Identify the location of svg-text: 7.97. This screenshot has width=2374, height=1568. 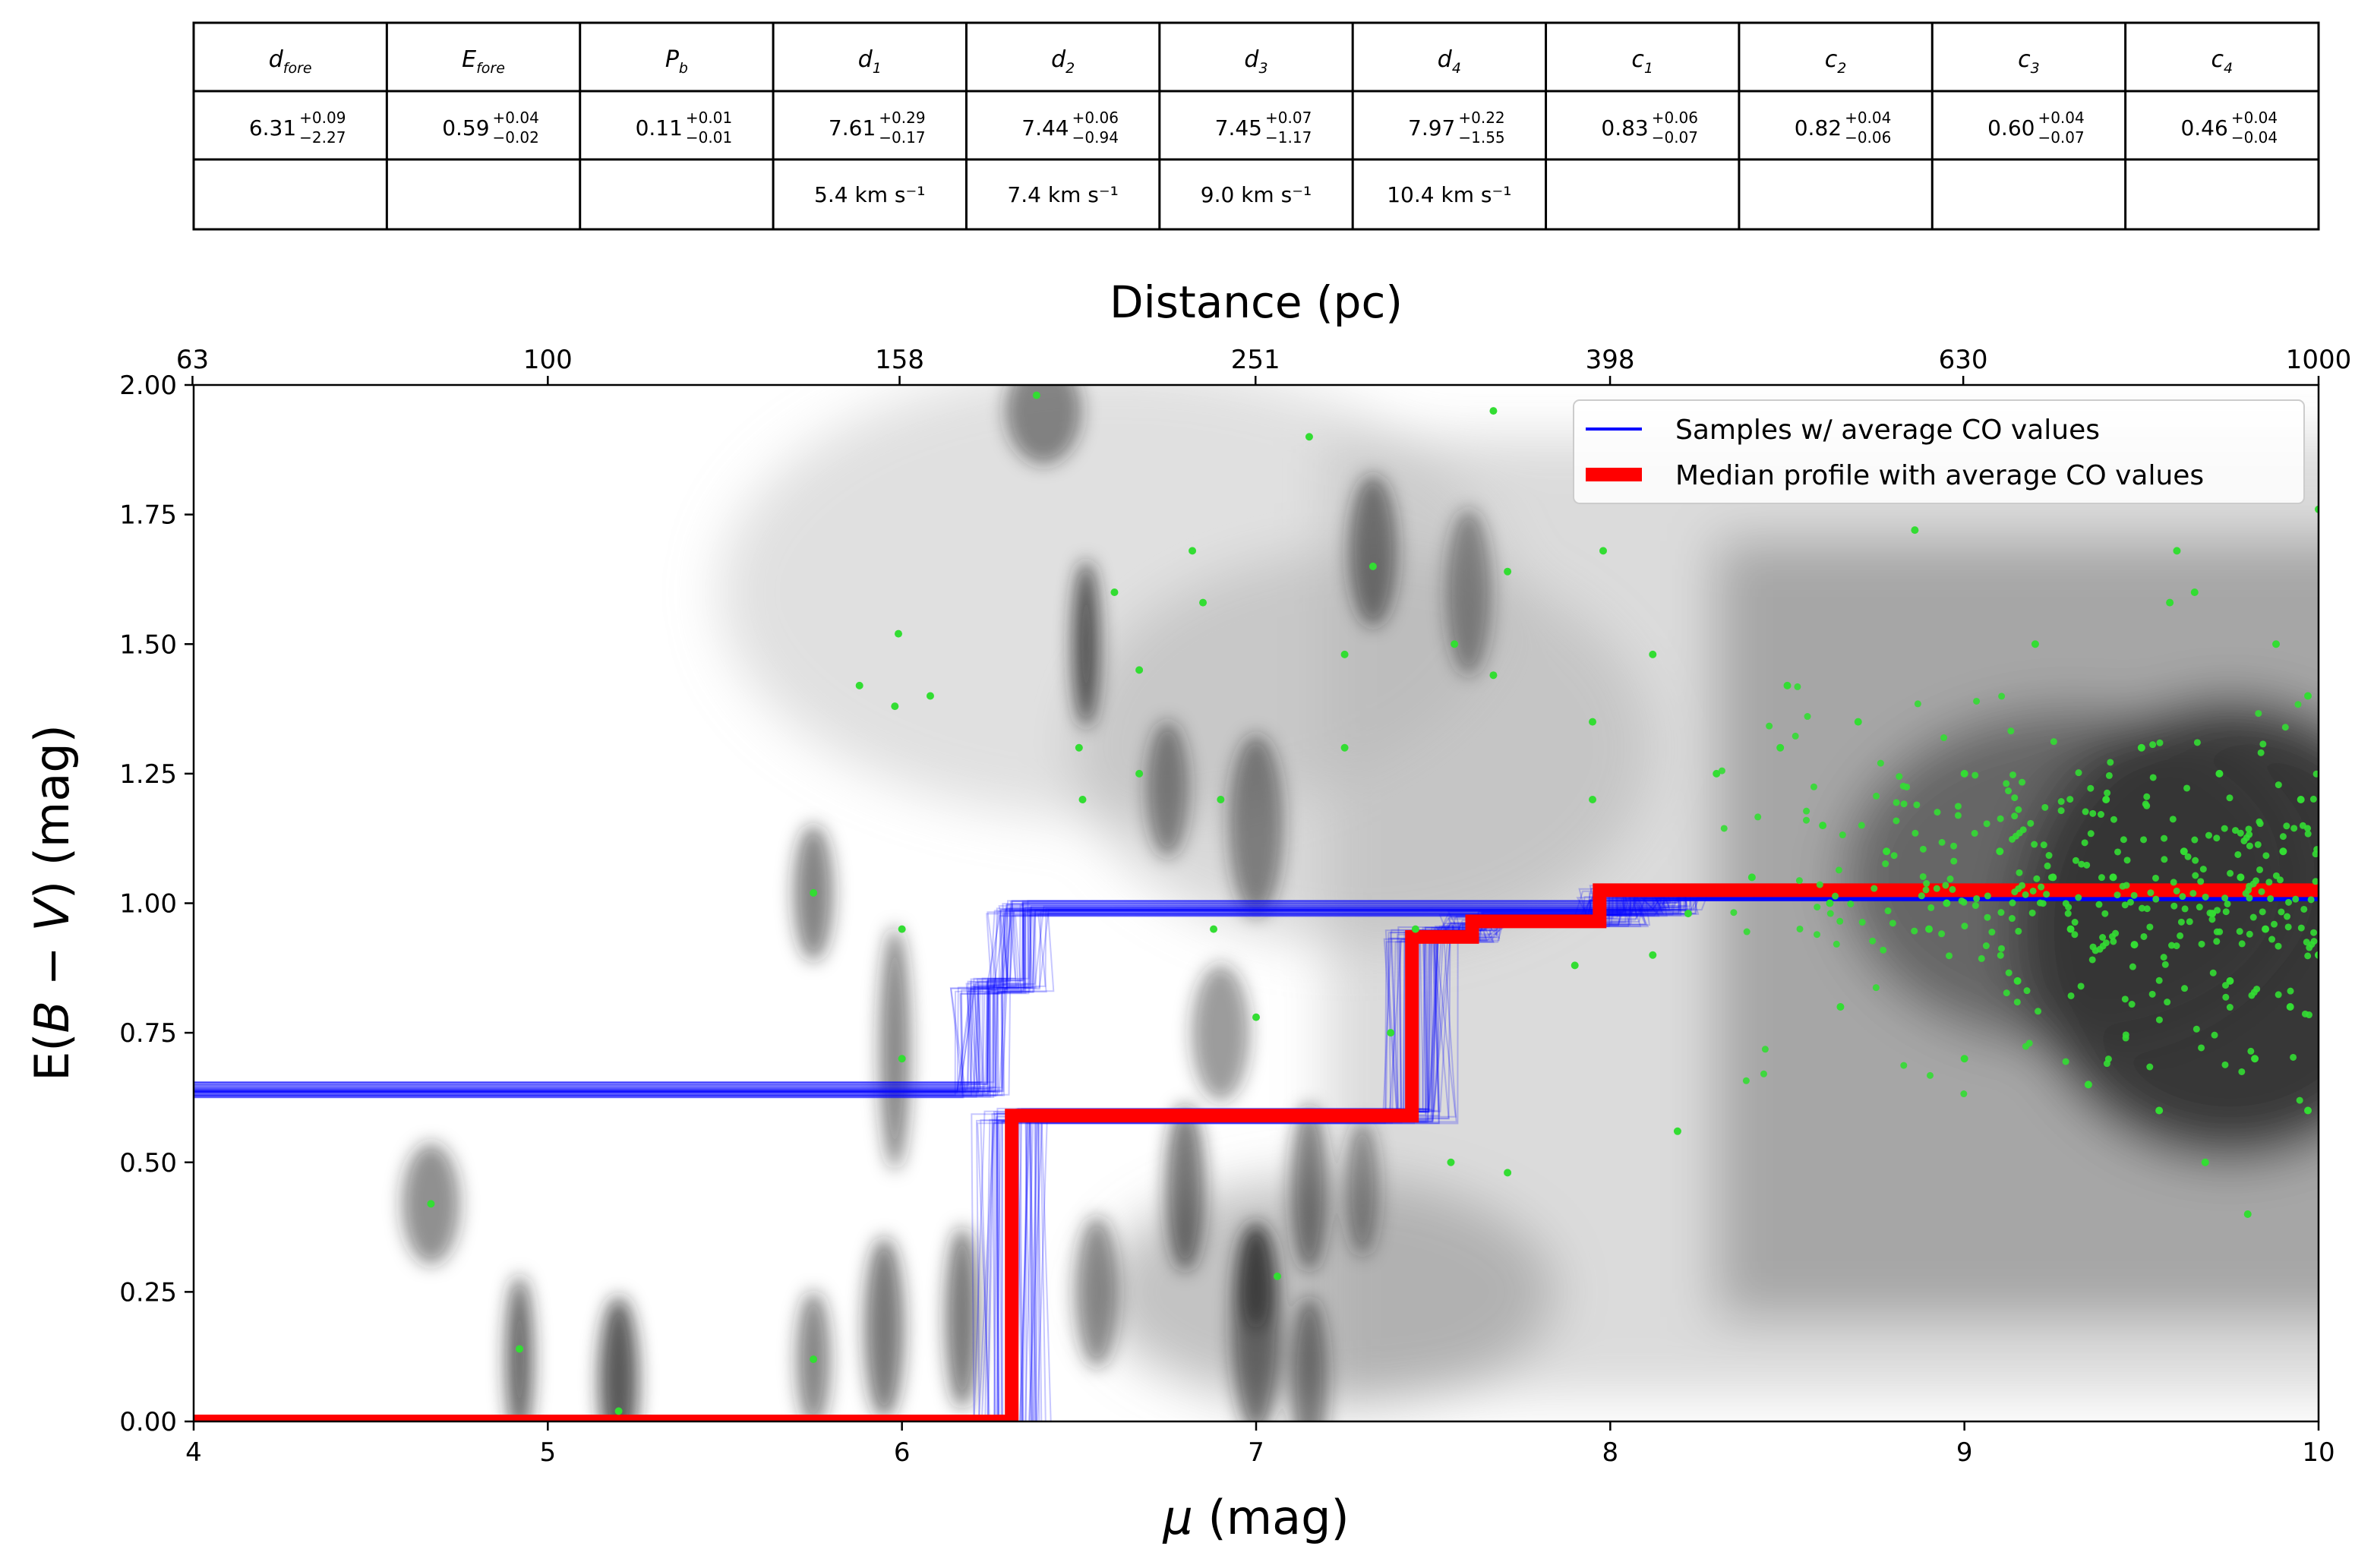
(1431, 128).